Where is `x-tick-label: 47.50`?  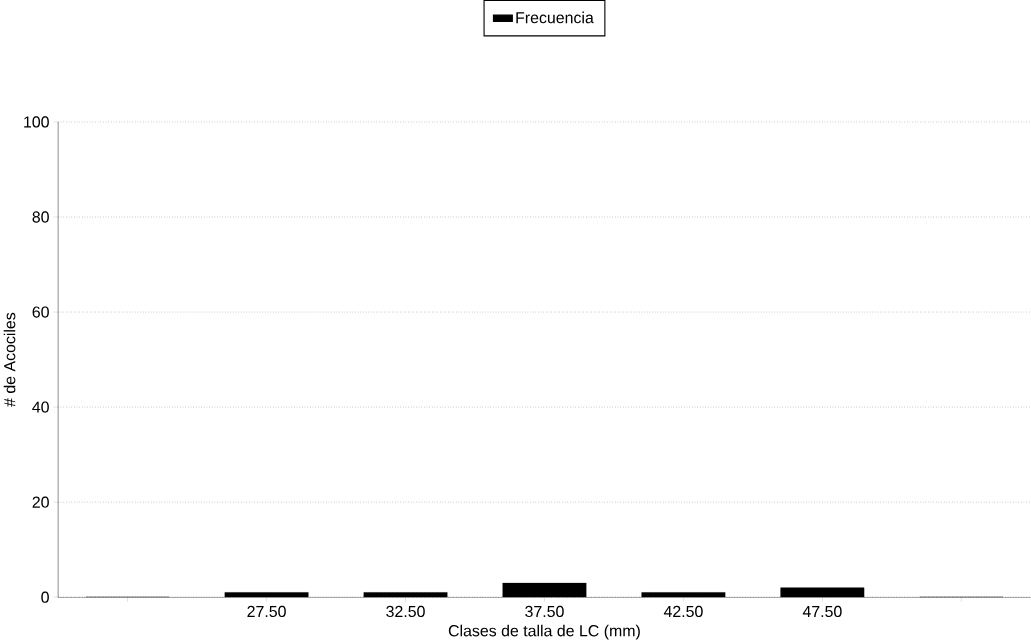
x-tick-label: 47.50 is located at coordinates (822, 611).